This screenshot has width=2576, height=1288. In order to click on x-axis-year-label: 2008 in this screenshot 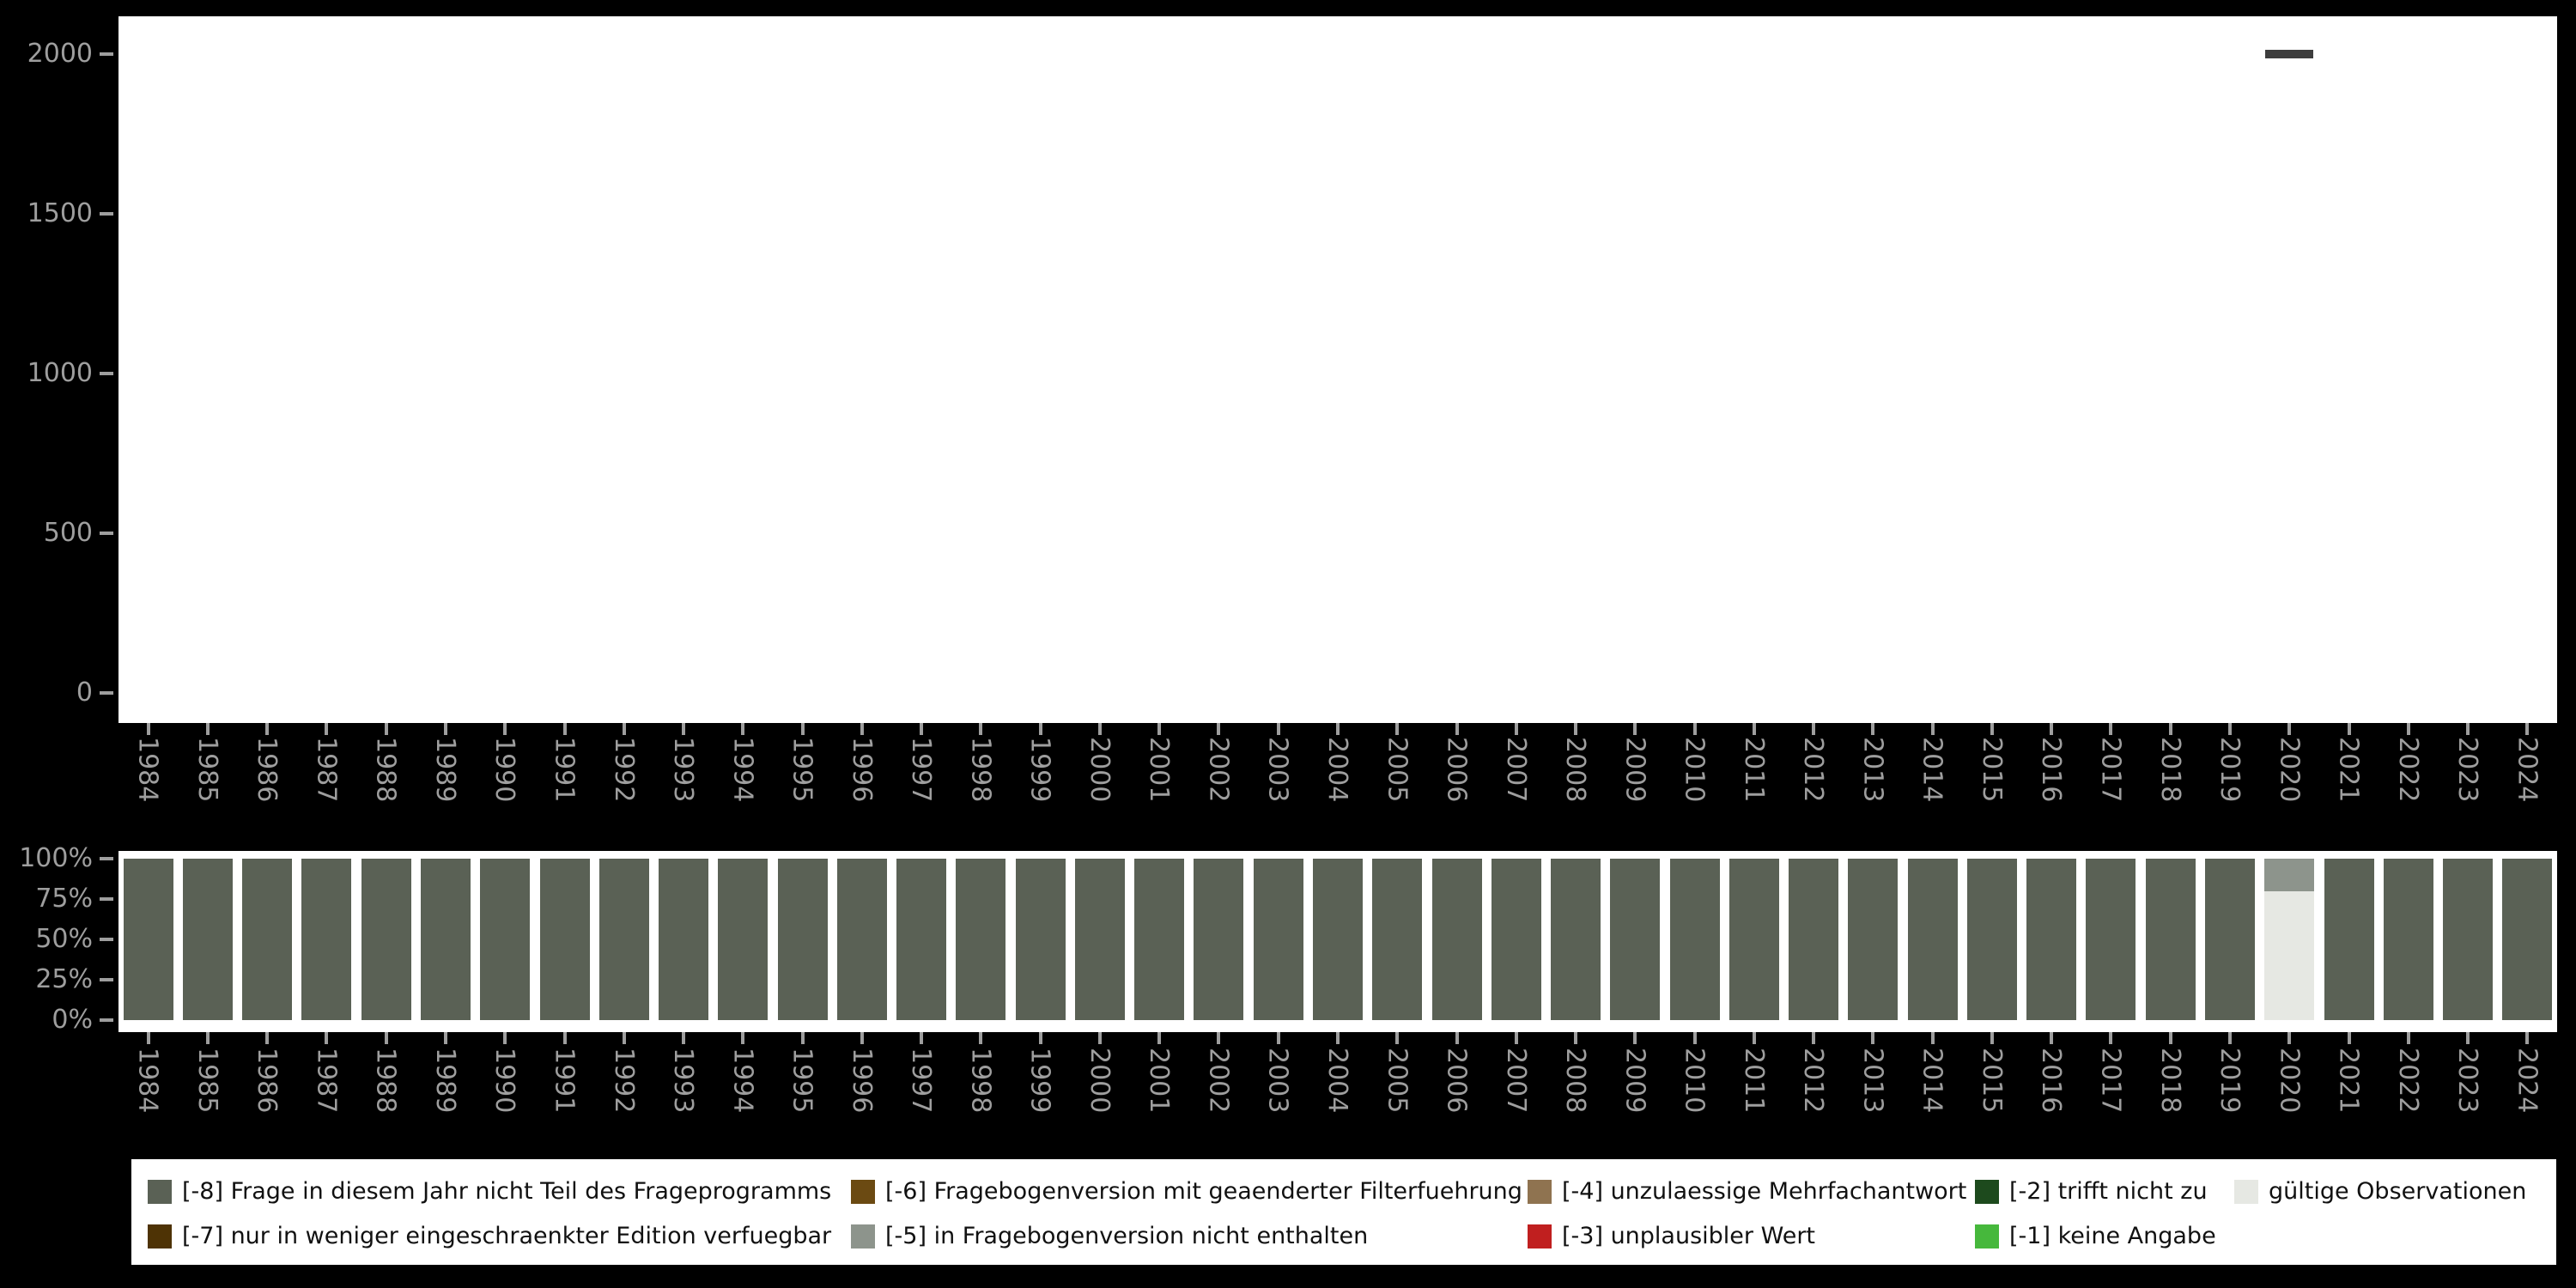, I will do `click(1576, 1081)`.